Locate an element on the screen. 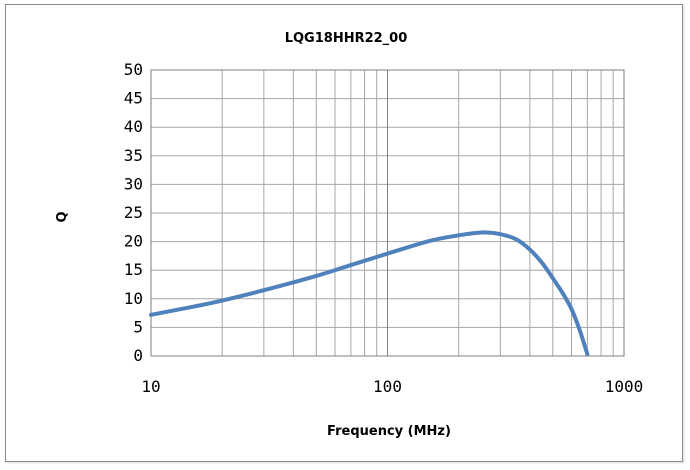  y-tick-label: 30 is located at coordinates (133, 183).